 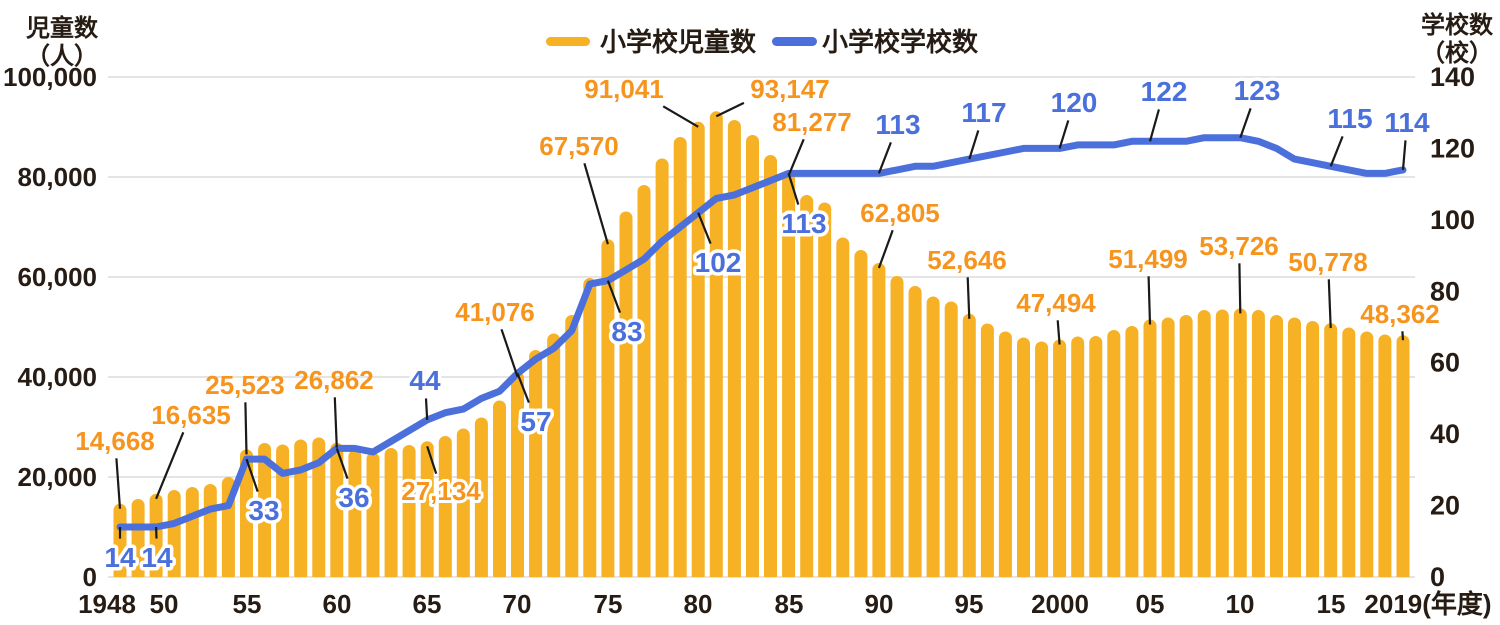 What do you see at coordinates (983, 112) in the screenshot?
I see `line-value-label: 117` at bounding box center [983, 112].